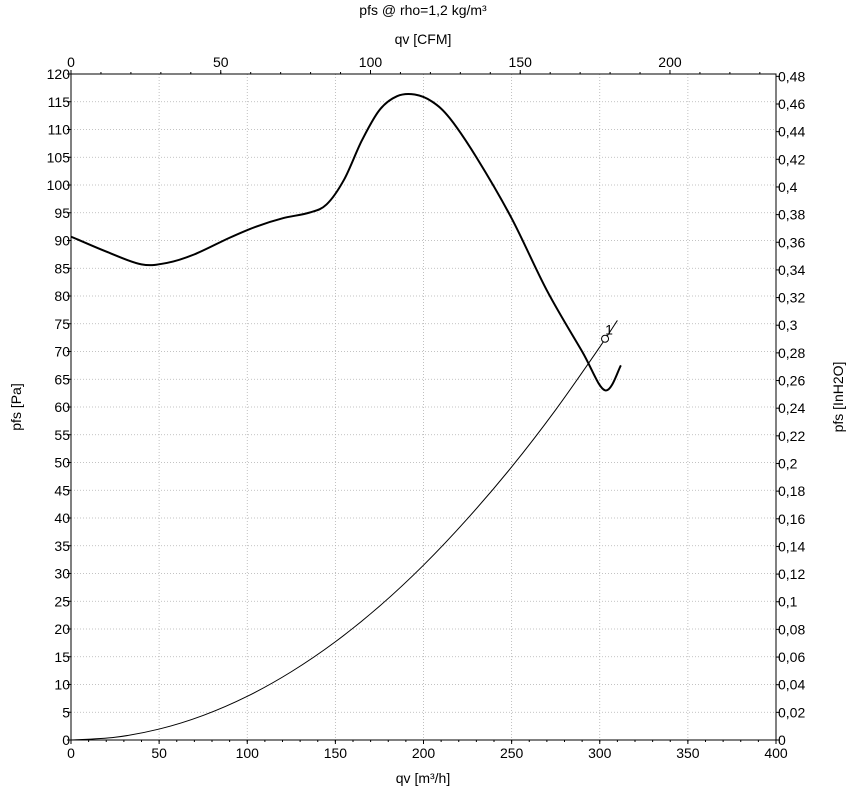 Image resolution: width=847 pixels, height=789 pixels. What do you see at coordinates (791, 298) in the screenshot?
I see `y2-tick-label: 0,32` at bounding box center [791, 298].